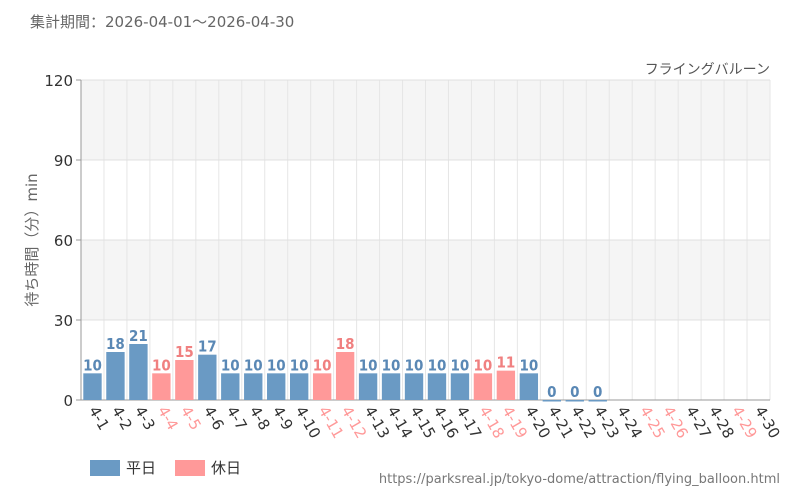 Image resolution: width=800 pixels, height=500 pixels. What do you see at coordinates (105, 467) in the screenshot?
I see `legend-weekday-swatch` at bounding box center [105, 467].